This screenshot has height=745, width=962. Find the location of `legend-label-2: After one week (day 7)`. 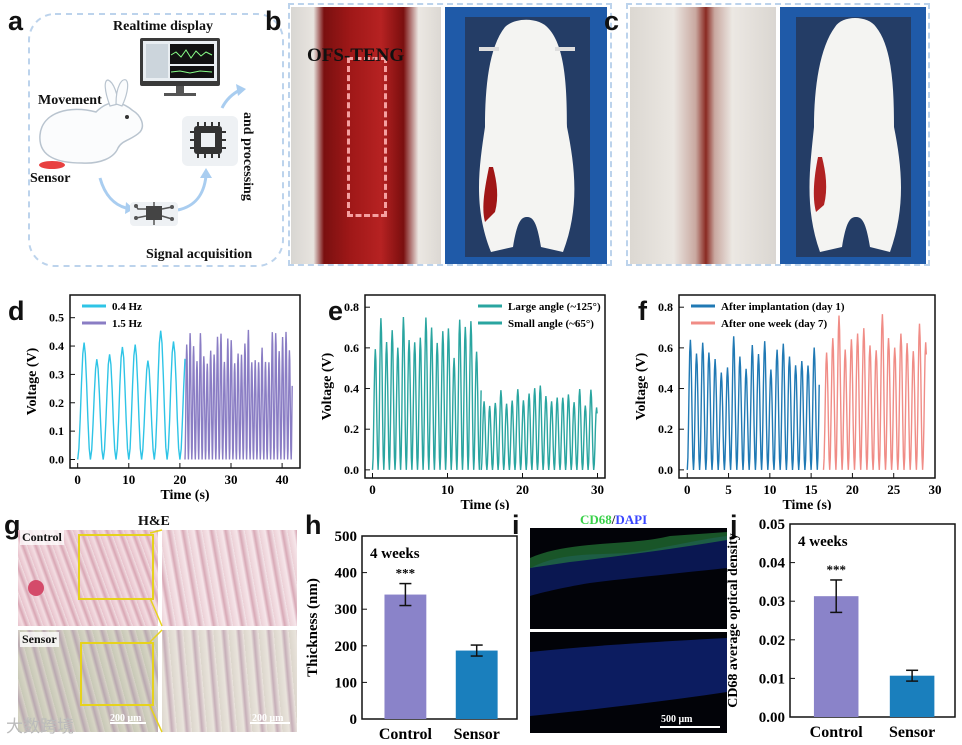

legend-label-2: After one week (day 7) is located at coordinates (774, 324).